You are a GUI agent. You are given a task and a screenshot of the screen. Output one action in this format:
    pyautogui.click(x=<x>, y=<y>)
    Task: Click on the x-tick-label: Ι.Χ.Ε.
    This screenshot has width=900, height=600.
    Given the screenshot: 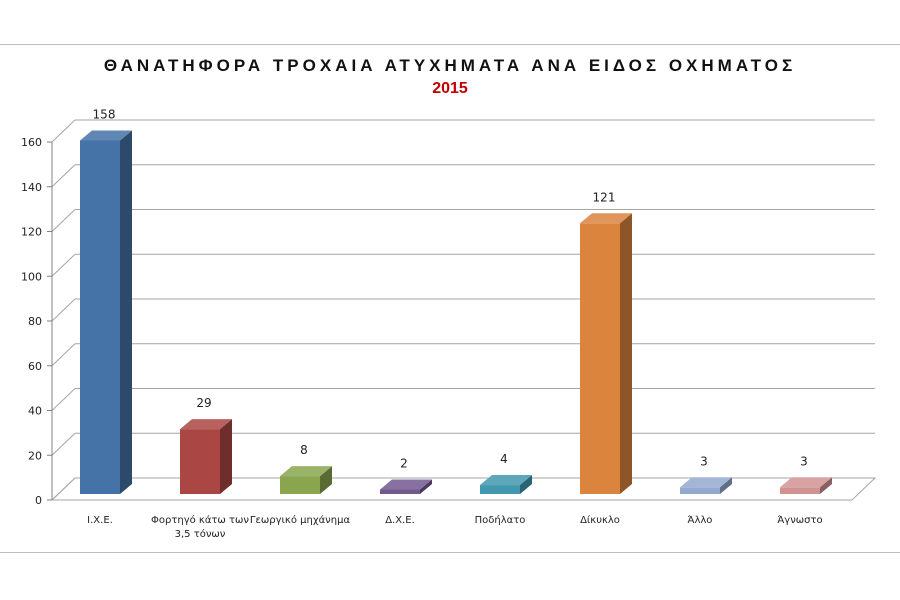 What is the action you would take?
    pyautogui.click(x=100, y=520)
    